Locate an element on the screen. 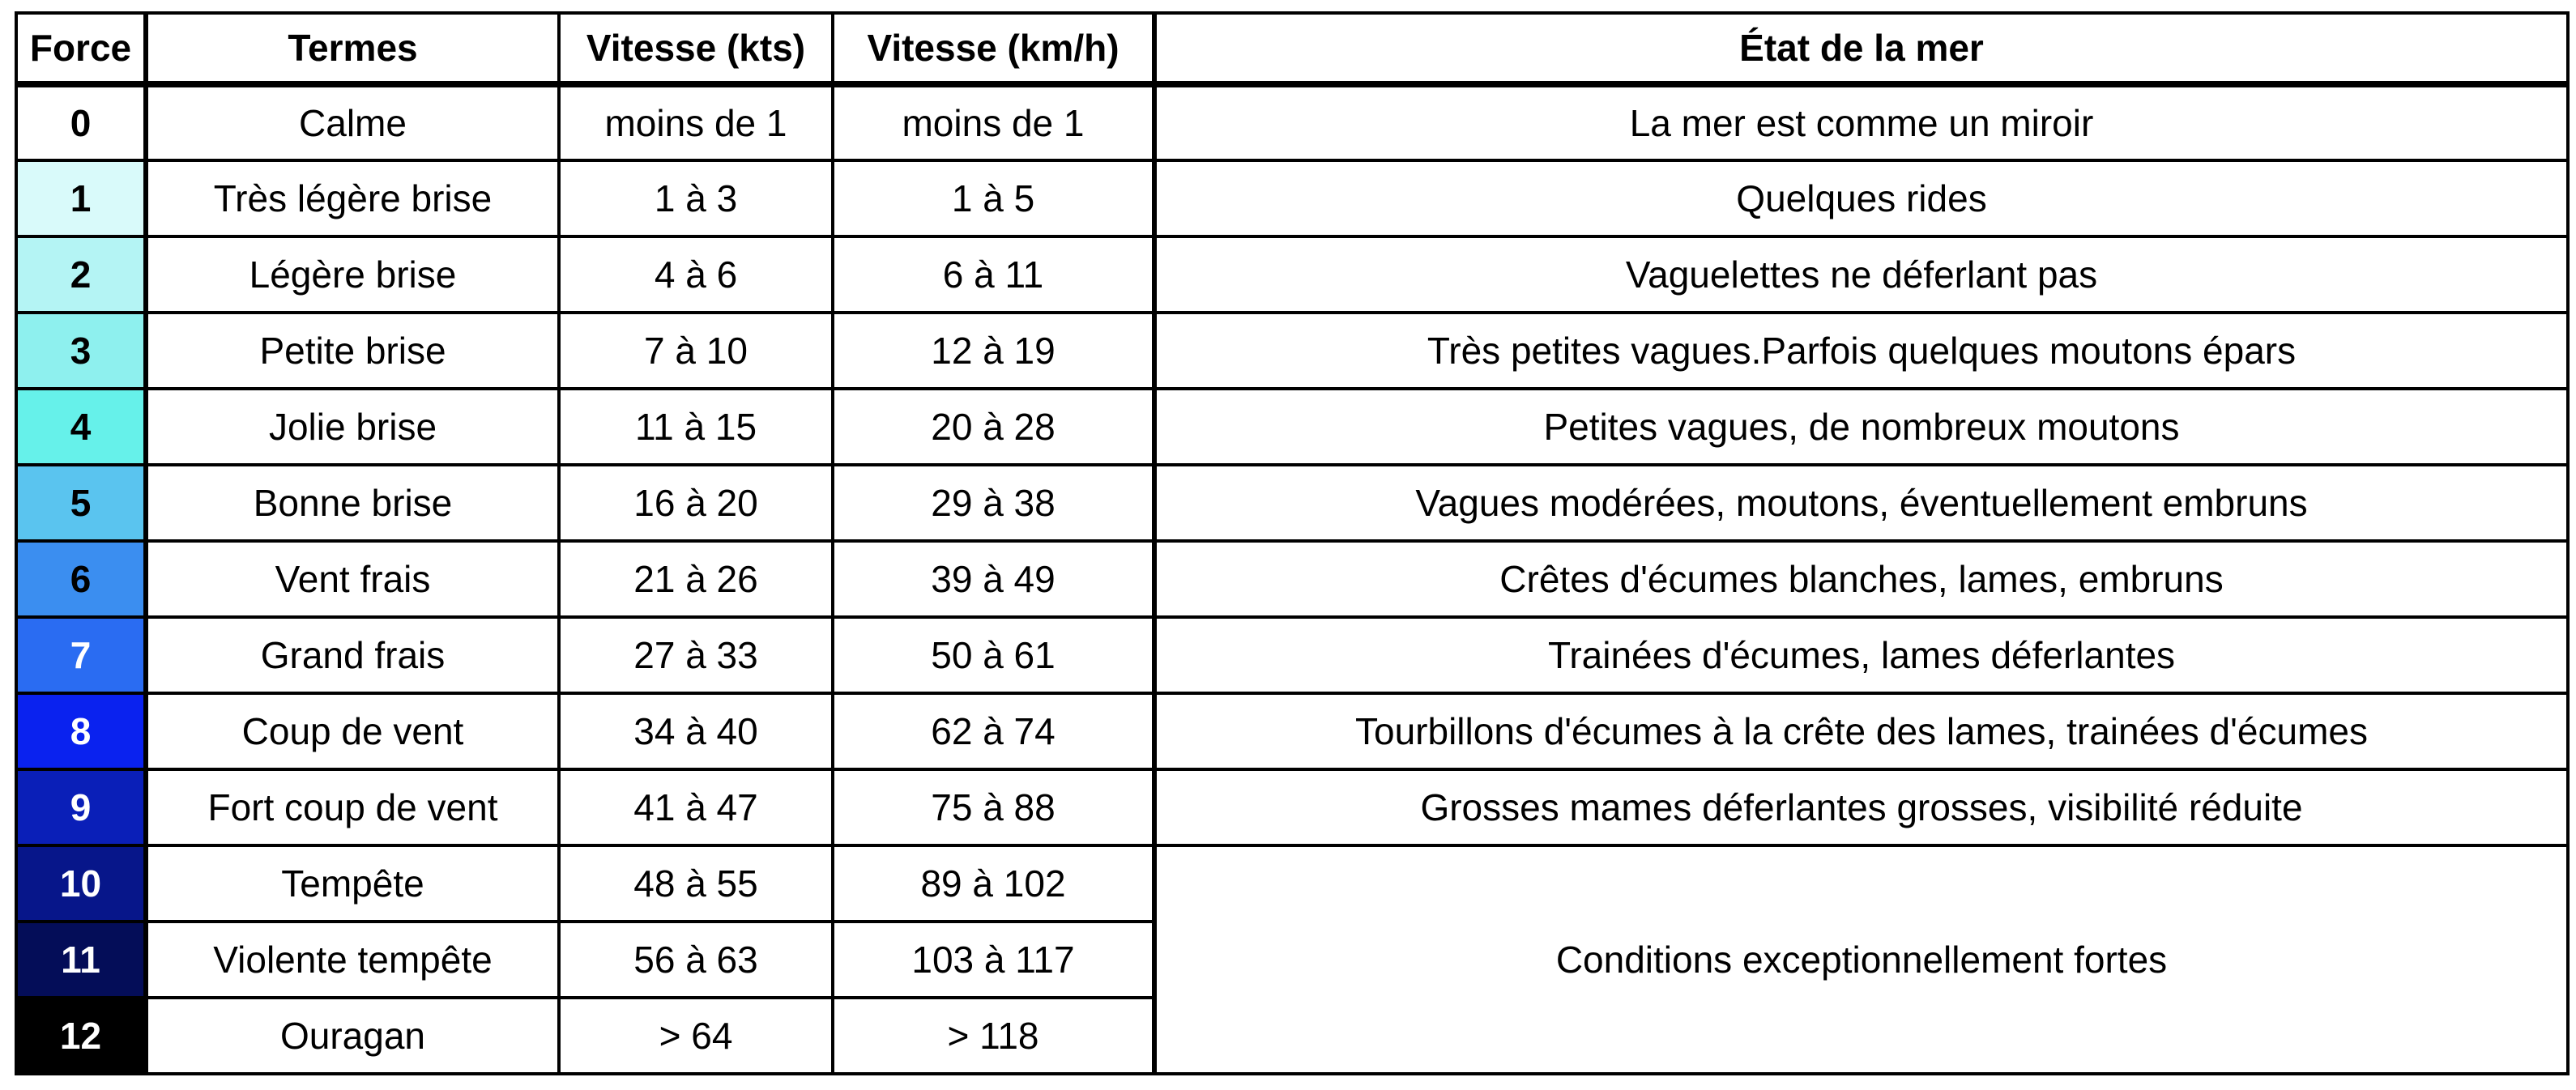 Image resolution: width=2576 pixels, height=1090 pixels. sea-state-cell: Quelques rides is located at coordinates (1861, 198).